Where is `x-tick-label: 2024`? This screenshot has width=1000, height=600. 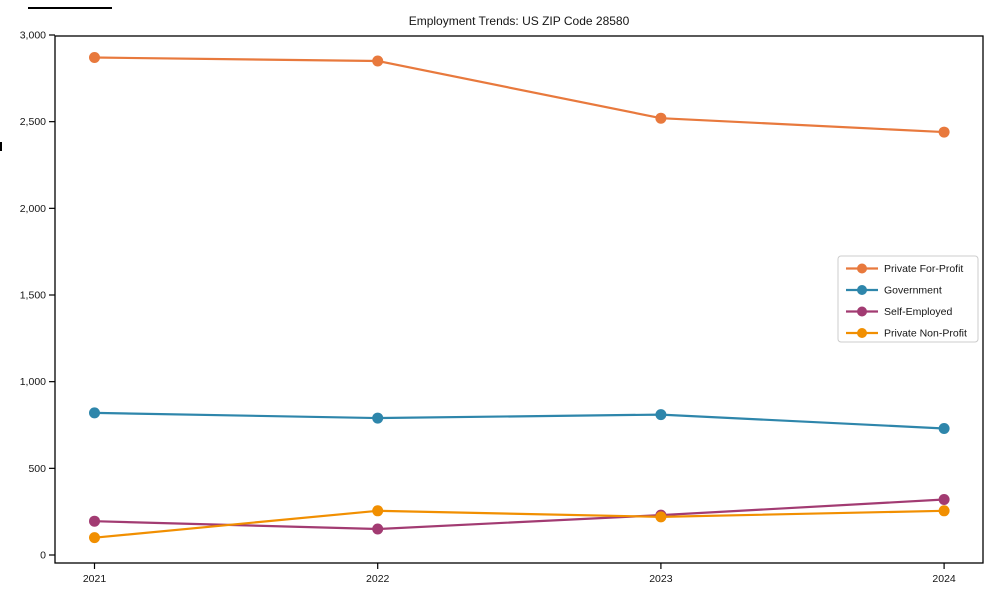 x-tick-label: 2024 is located at coordinates (944, 579).